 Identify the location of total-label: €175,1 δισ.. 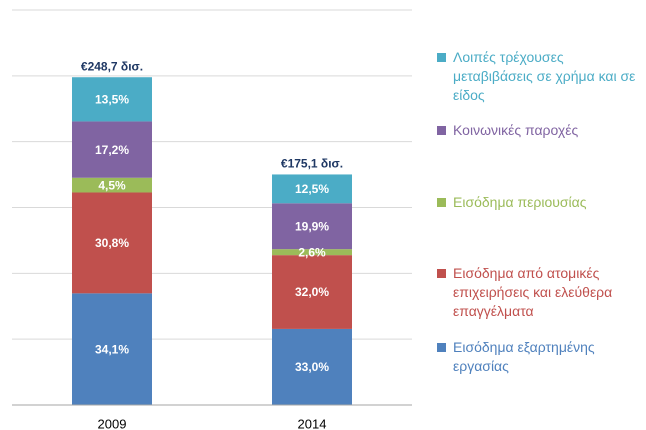
(312, 164).